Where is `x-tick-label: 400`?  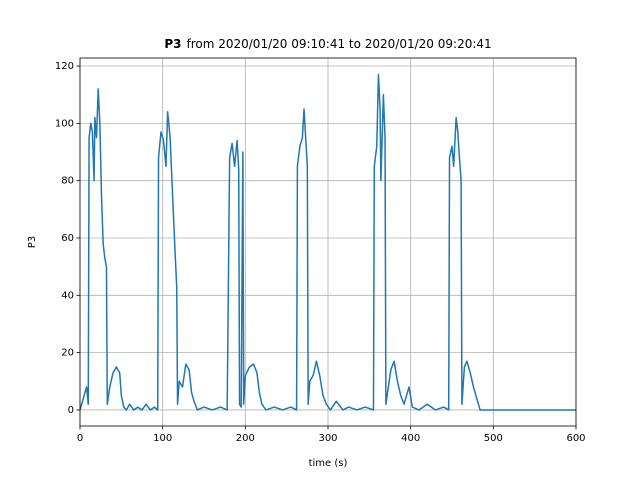
x-tick-label: 400 is located at coordinates (410, 438).